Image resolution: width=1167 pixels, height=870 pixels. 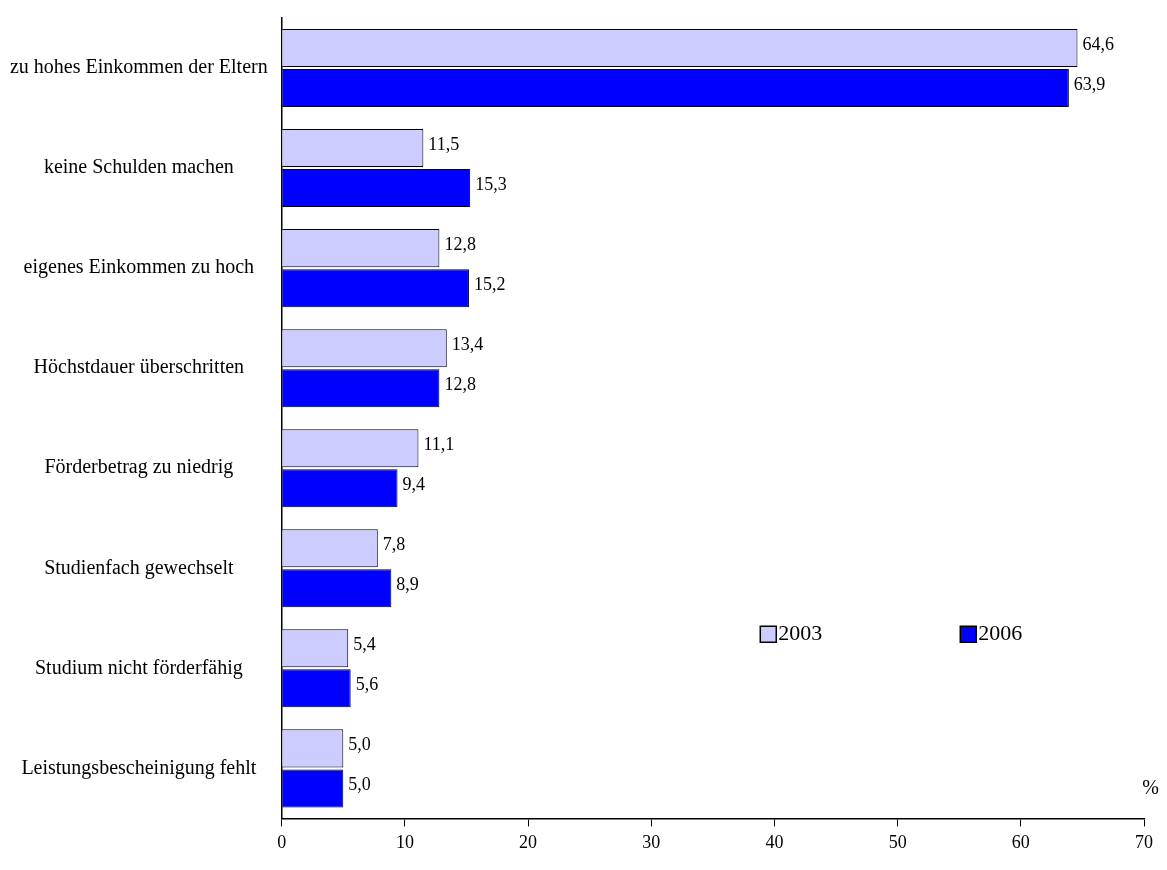 What do you see at coordinates (367, 684) in the screenshot?
I see `data-label: 5,6` at bounding box center [367, 684].